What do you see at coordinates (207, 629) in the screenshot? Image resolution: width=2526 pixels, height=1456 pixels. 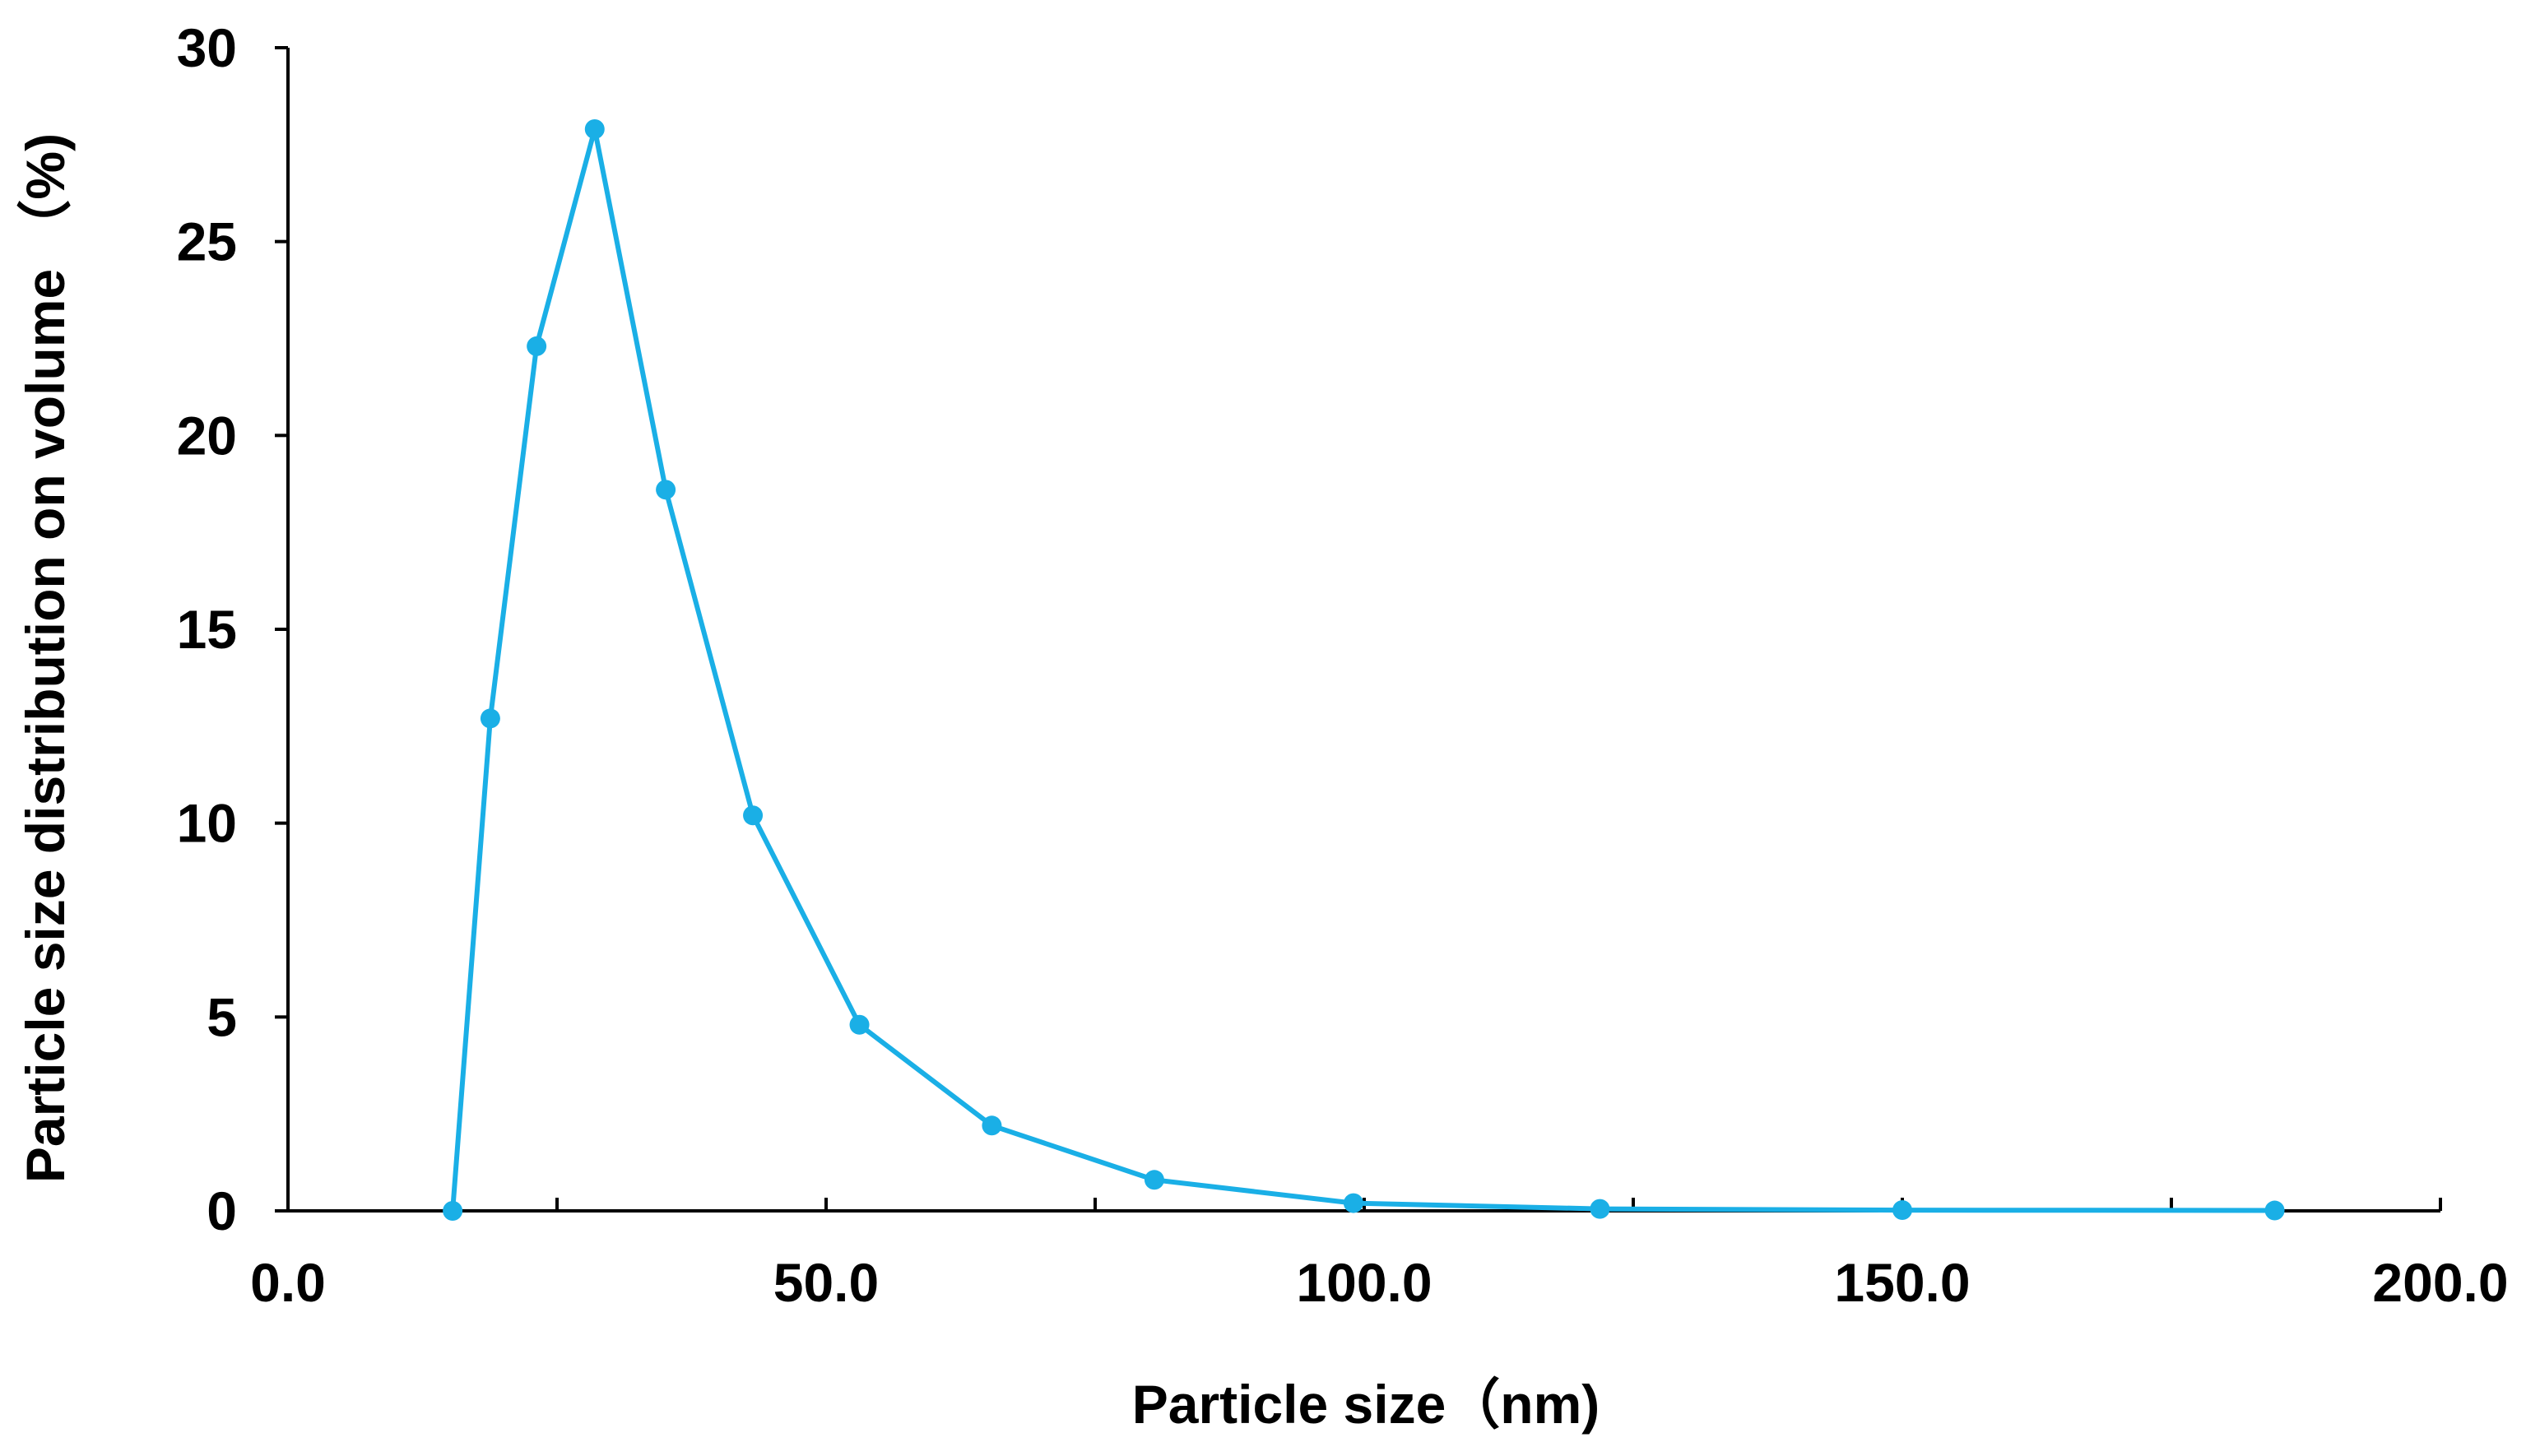 I see `y-tick-label: 15` at bounding box center [207, 629].